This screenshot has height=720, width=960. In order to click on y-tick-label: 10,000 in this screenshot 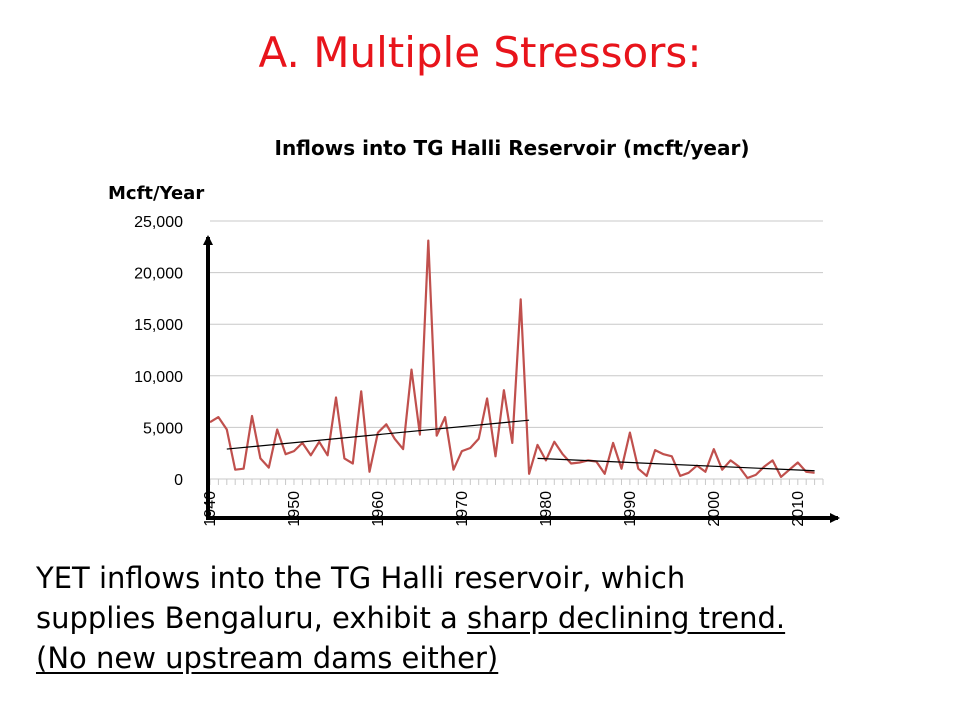, I will do `click(158, 377)`.